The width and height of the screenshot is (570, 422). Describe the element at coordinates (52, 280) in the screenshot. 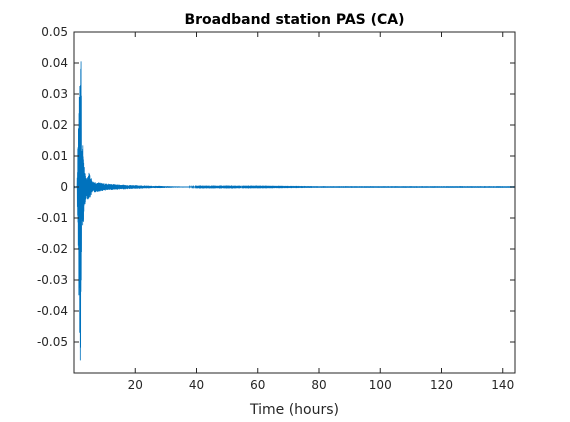

I see `y-tick-label: -0.03` at that location.